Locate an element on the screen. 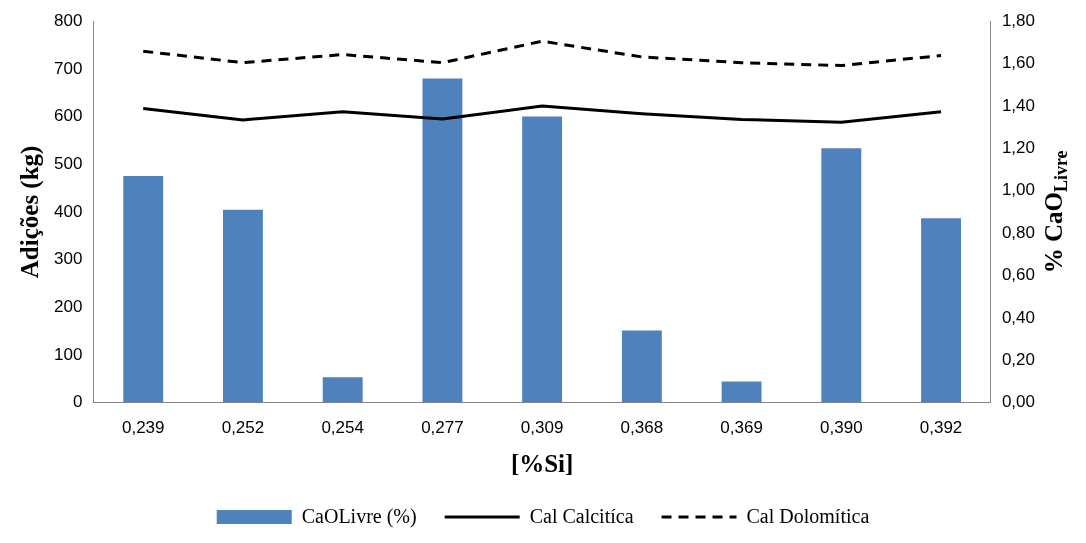  x-tick-label: 0,368 is located at coordinates (642, 428).